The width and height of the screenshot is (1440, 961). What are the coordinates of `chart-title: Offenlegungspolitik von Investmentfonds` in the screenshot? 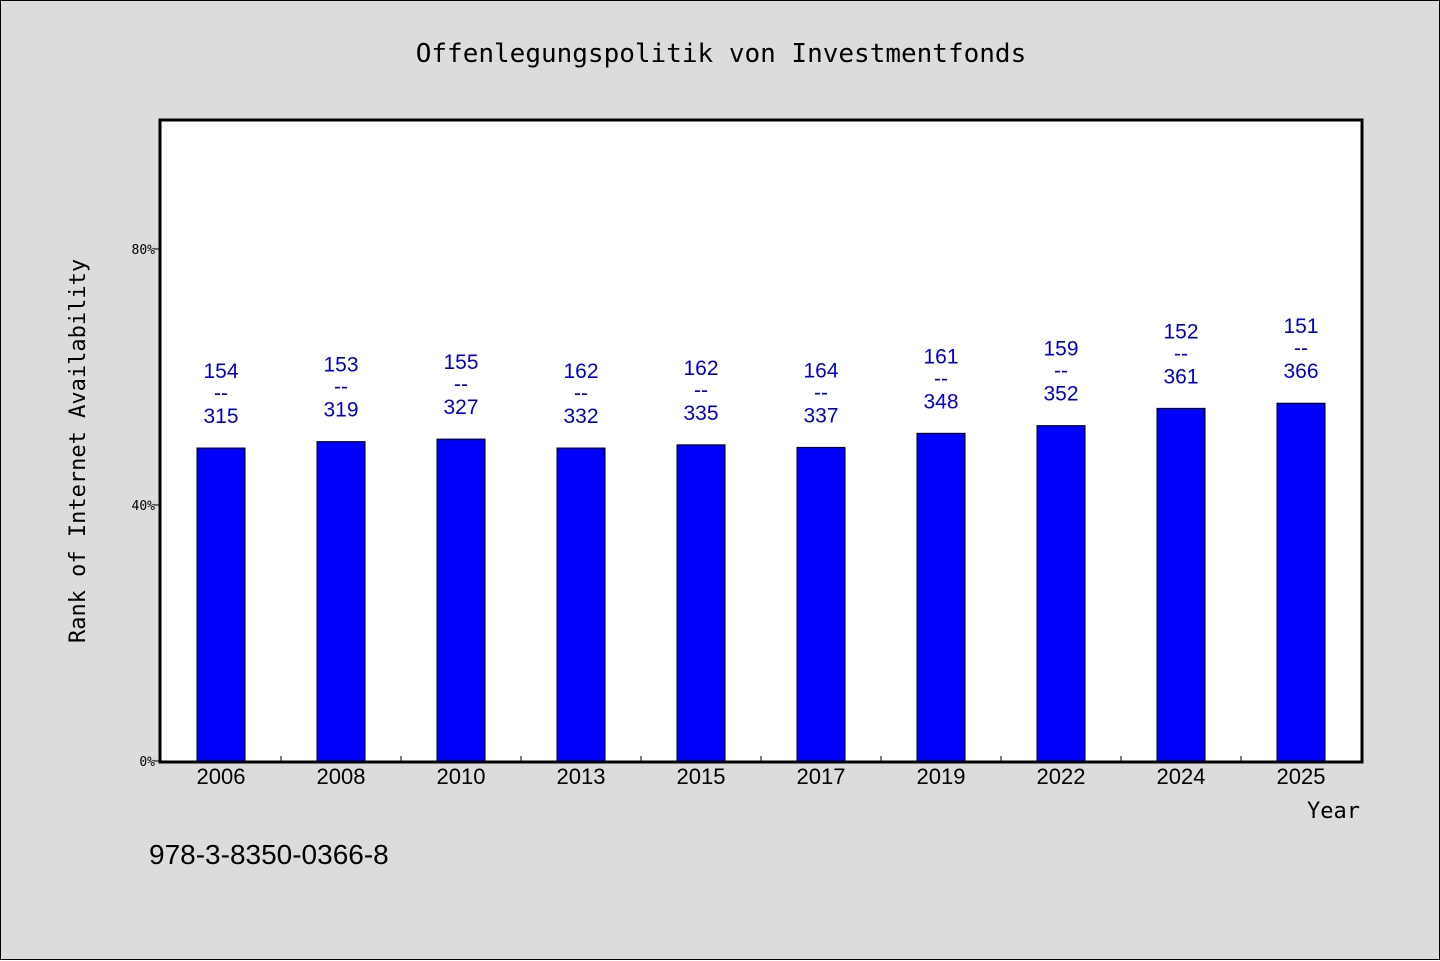 It's located at (721, 54).